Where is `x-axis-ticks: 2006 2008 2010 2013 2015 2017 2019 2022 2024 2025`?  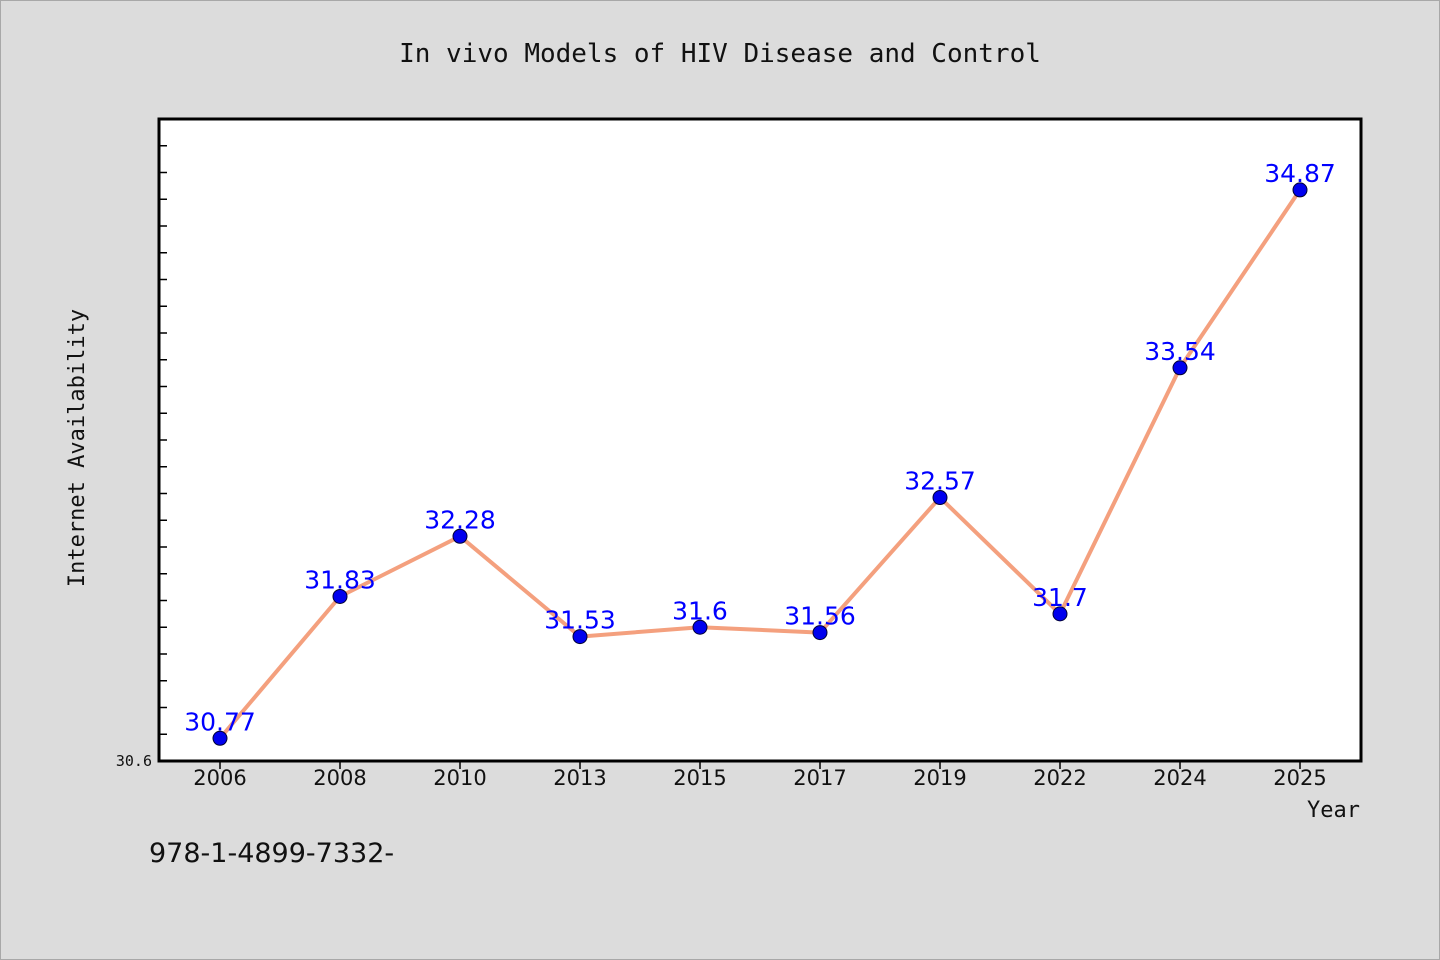 x-axis-ticks: 2006 2008 2010 2013 2015 2017 2019 2022 2024 2025 is located at coordinates (760, 775).